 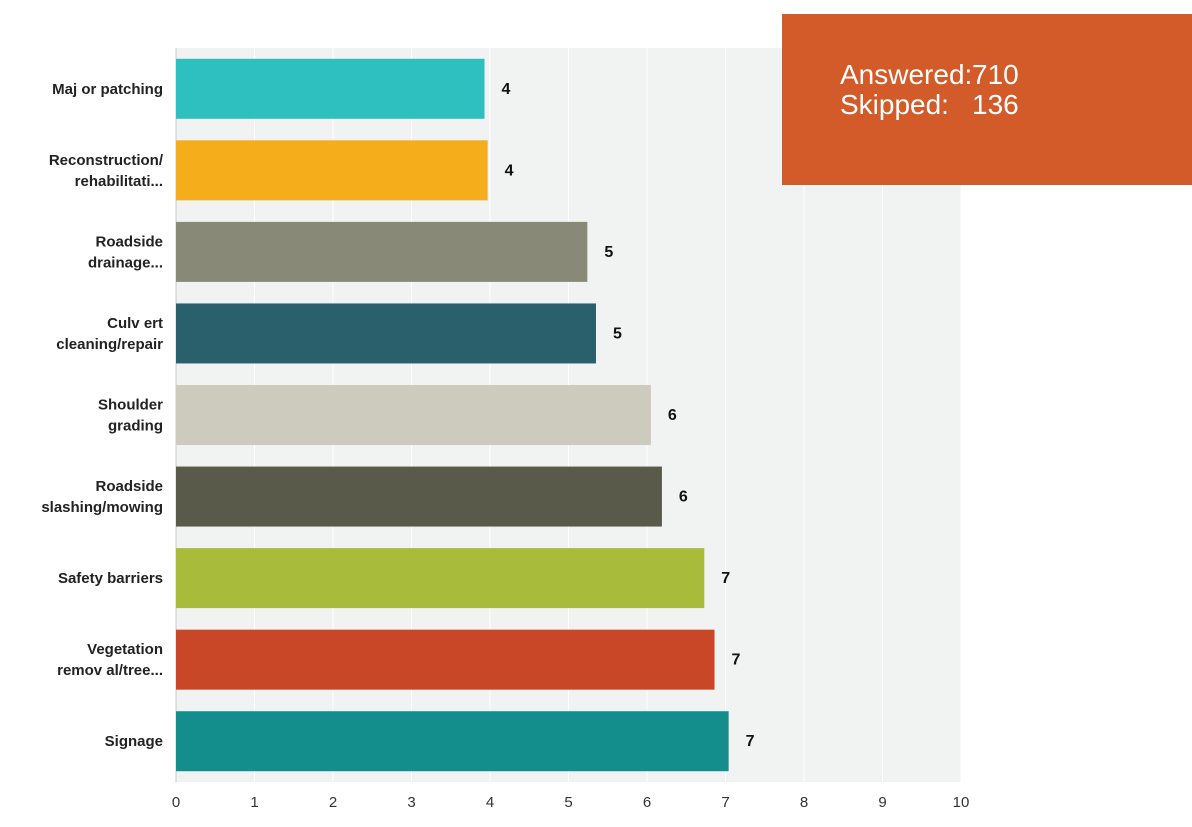 I want to click on answered-row: Answered: 710, so click(x=1016, y=75).